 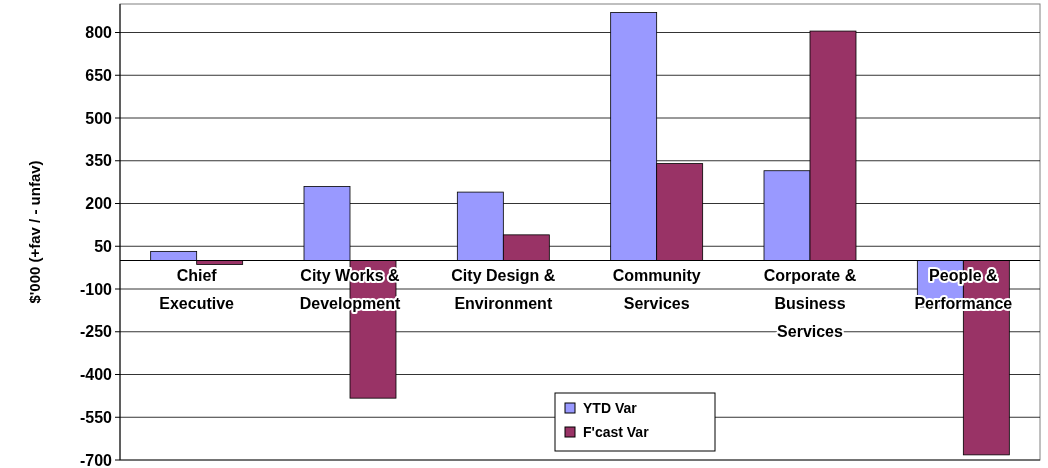 I want to click on x-tick-label: Community Services, so click(x=656, y=289).